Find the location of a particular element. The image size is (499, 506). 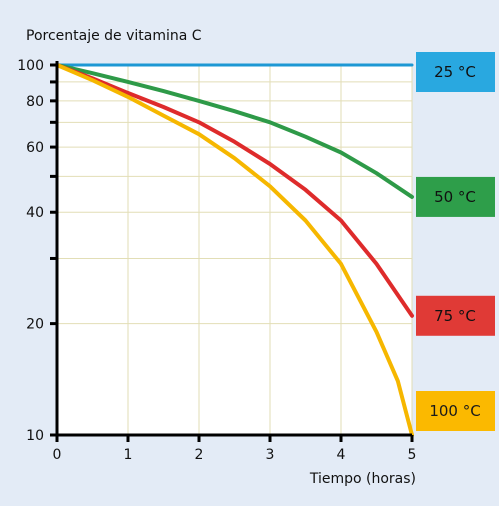

y-tick-label: 10 is located at coordinates (35, 436).